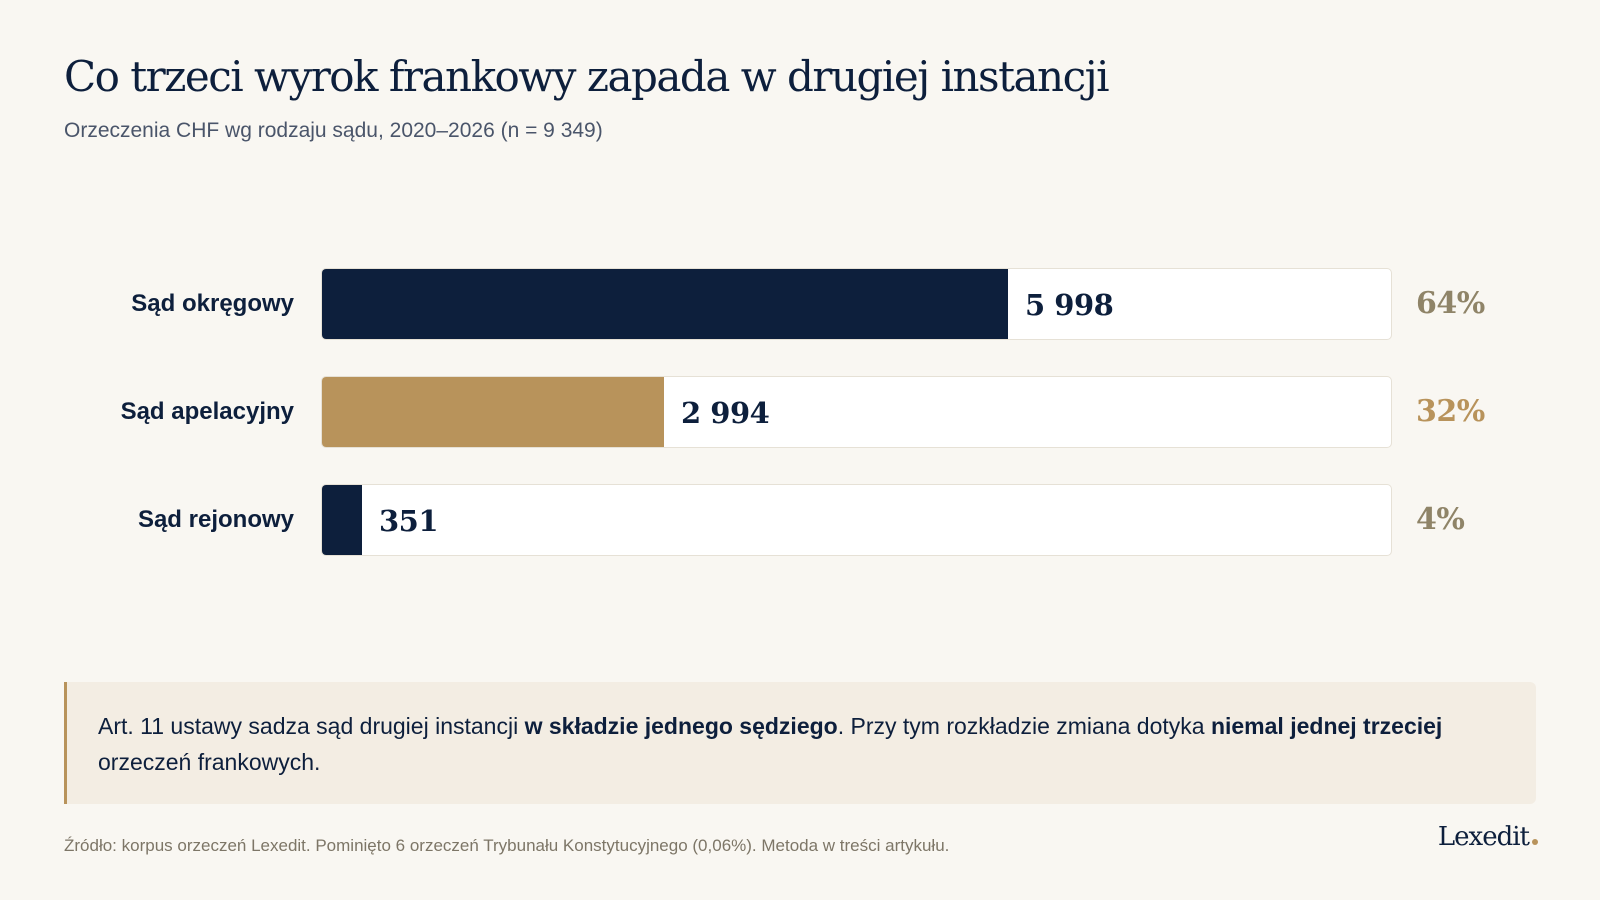 This screenshot has height=900, width=1600. Describe the element at coordinates (1450, 411) in the screenshot. I see `percent-label: 32%` at that location.